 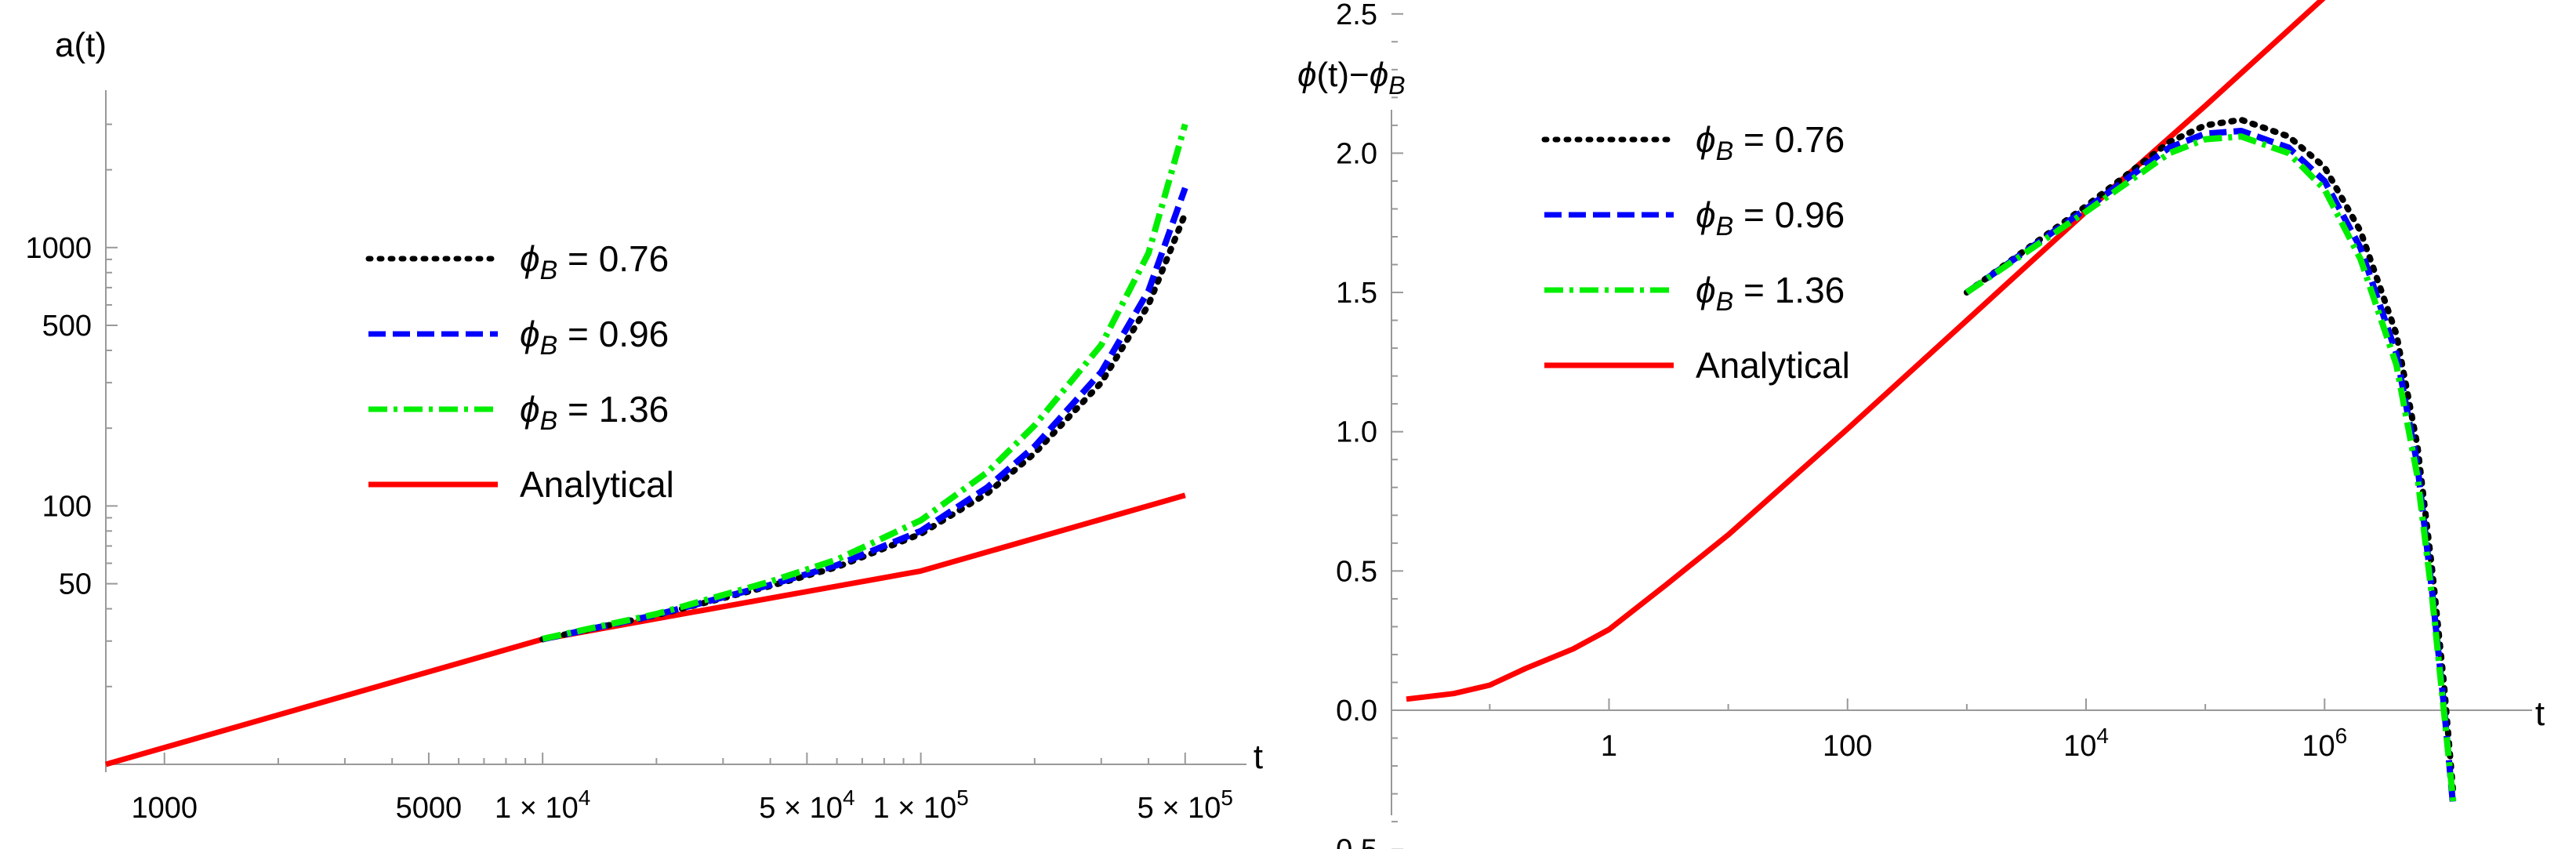 I want to click on y-axis-label: a(t), so click(x=81, y=45).